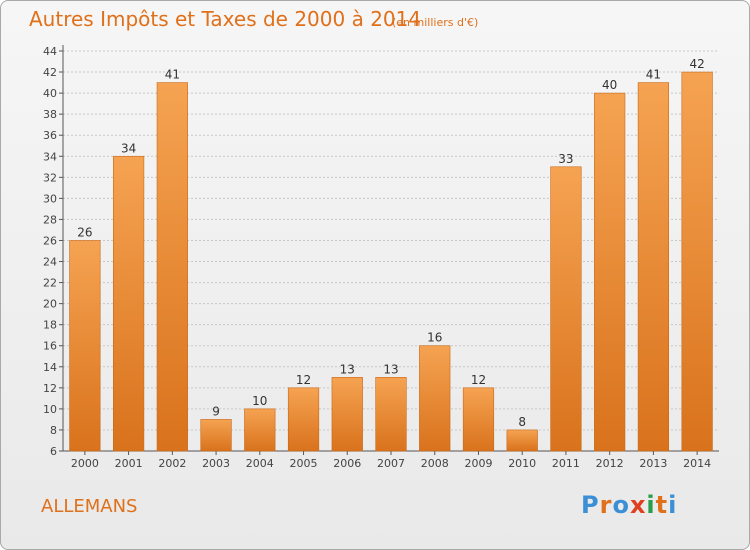 This screenshot has width=750, height=550. I want to click on bar-2002, so click(172, 267).